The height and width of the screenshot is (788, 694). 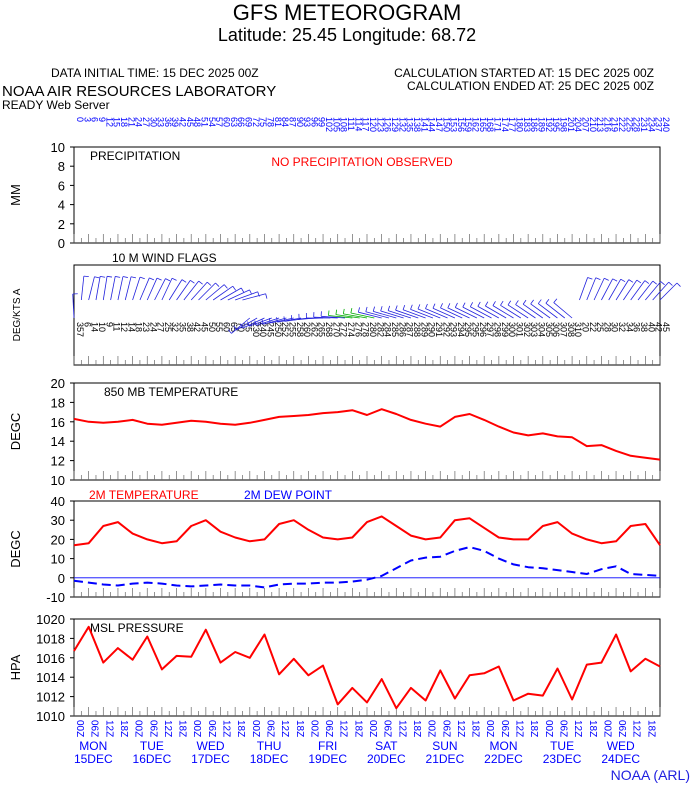 I want to click on day-date-label: 19DEC, so click(x=327, y=759).